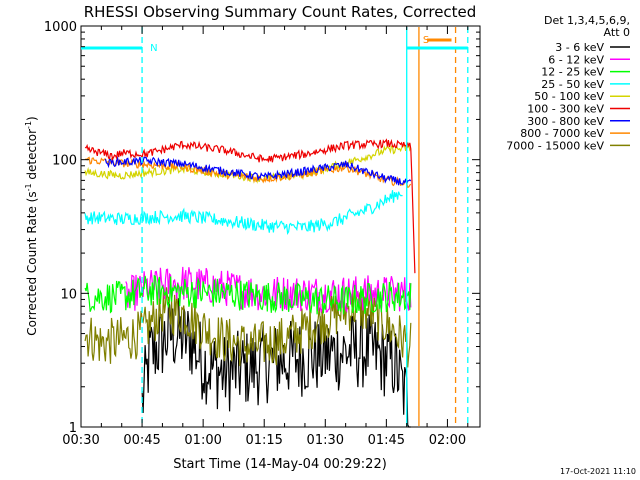 Image resolution: width=640 pixels, height=480 pixels. What do you see at coordinates (565, 121) in the screenshot?
I see `legend-label-300-800-kev: 300 - 800 keV` at bounding box center [565, 121].